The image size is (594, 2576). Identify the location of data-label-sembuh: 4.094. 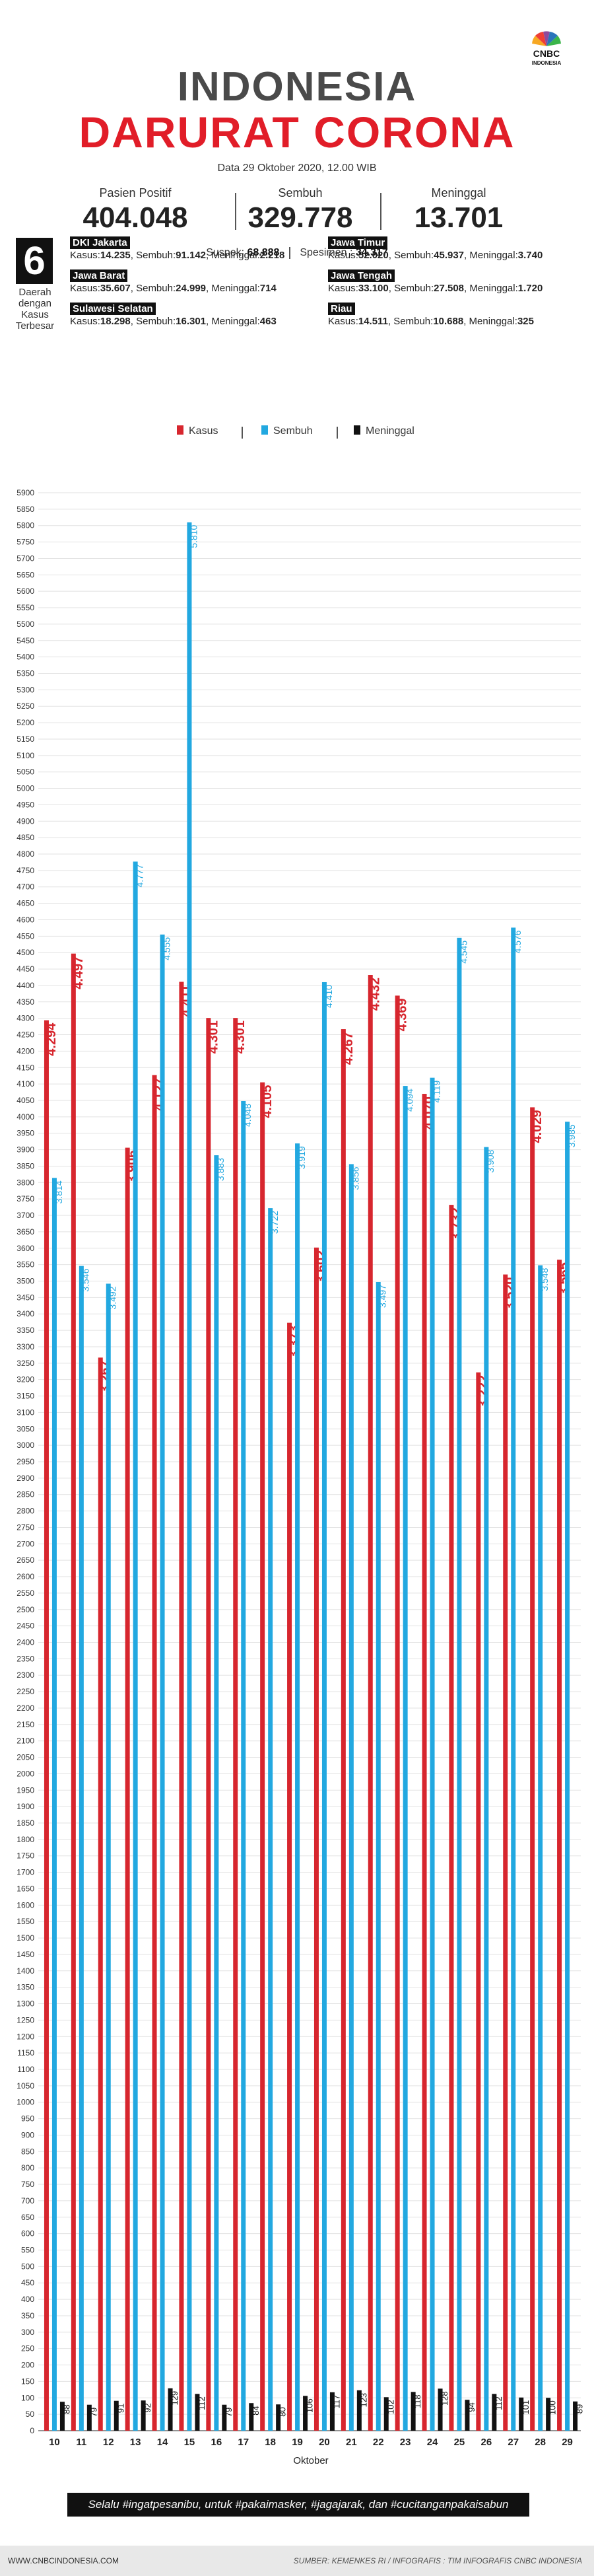
(410, 1100).